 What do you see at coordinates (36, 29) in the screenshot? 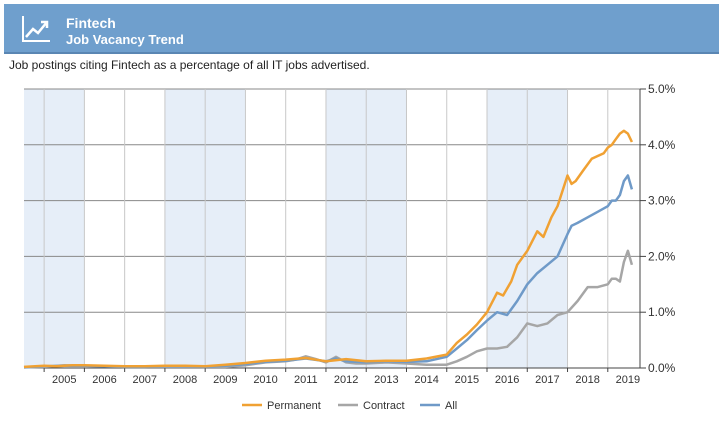
I see `line-chart-icon` at bounding box center [36, 29].